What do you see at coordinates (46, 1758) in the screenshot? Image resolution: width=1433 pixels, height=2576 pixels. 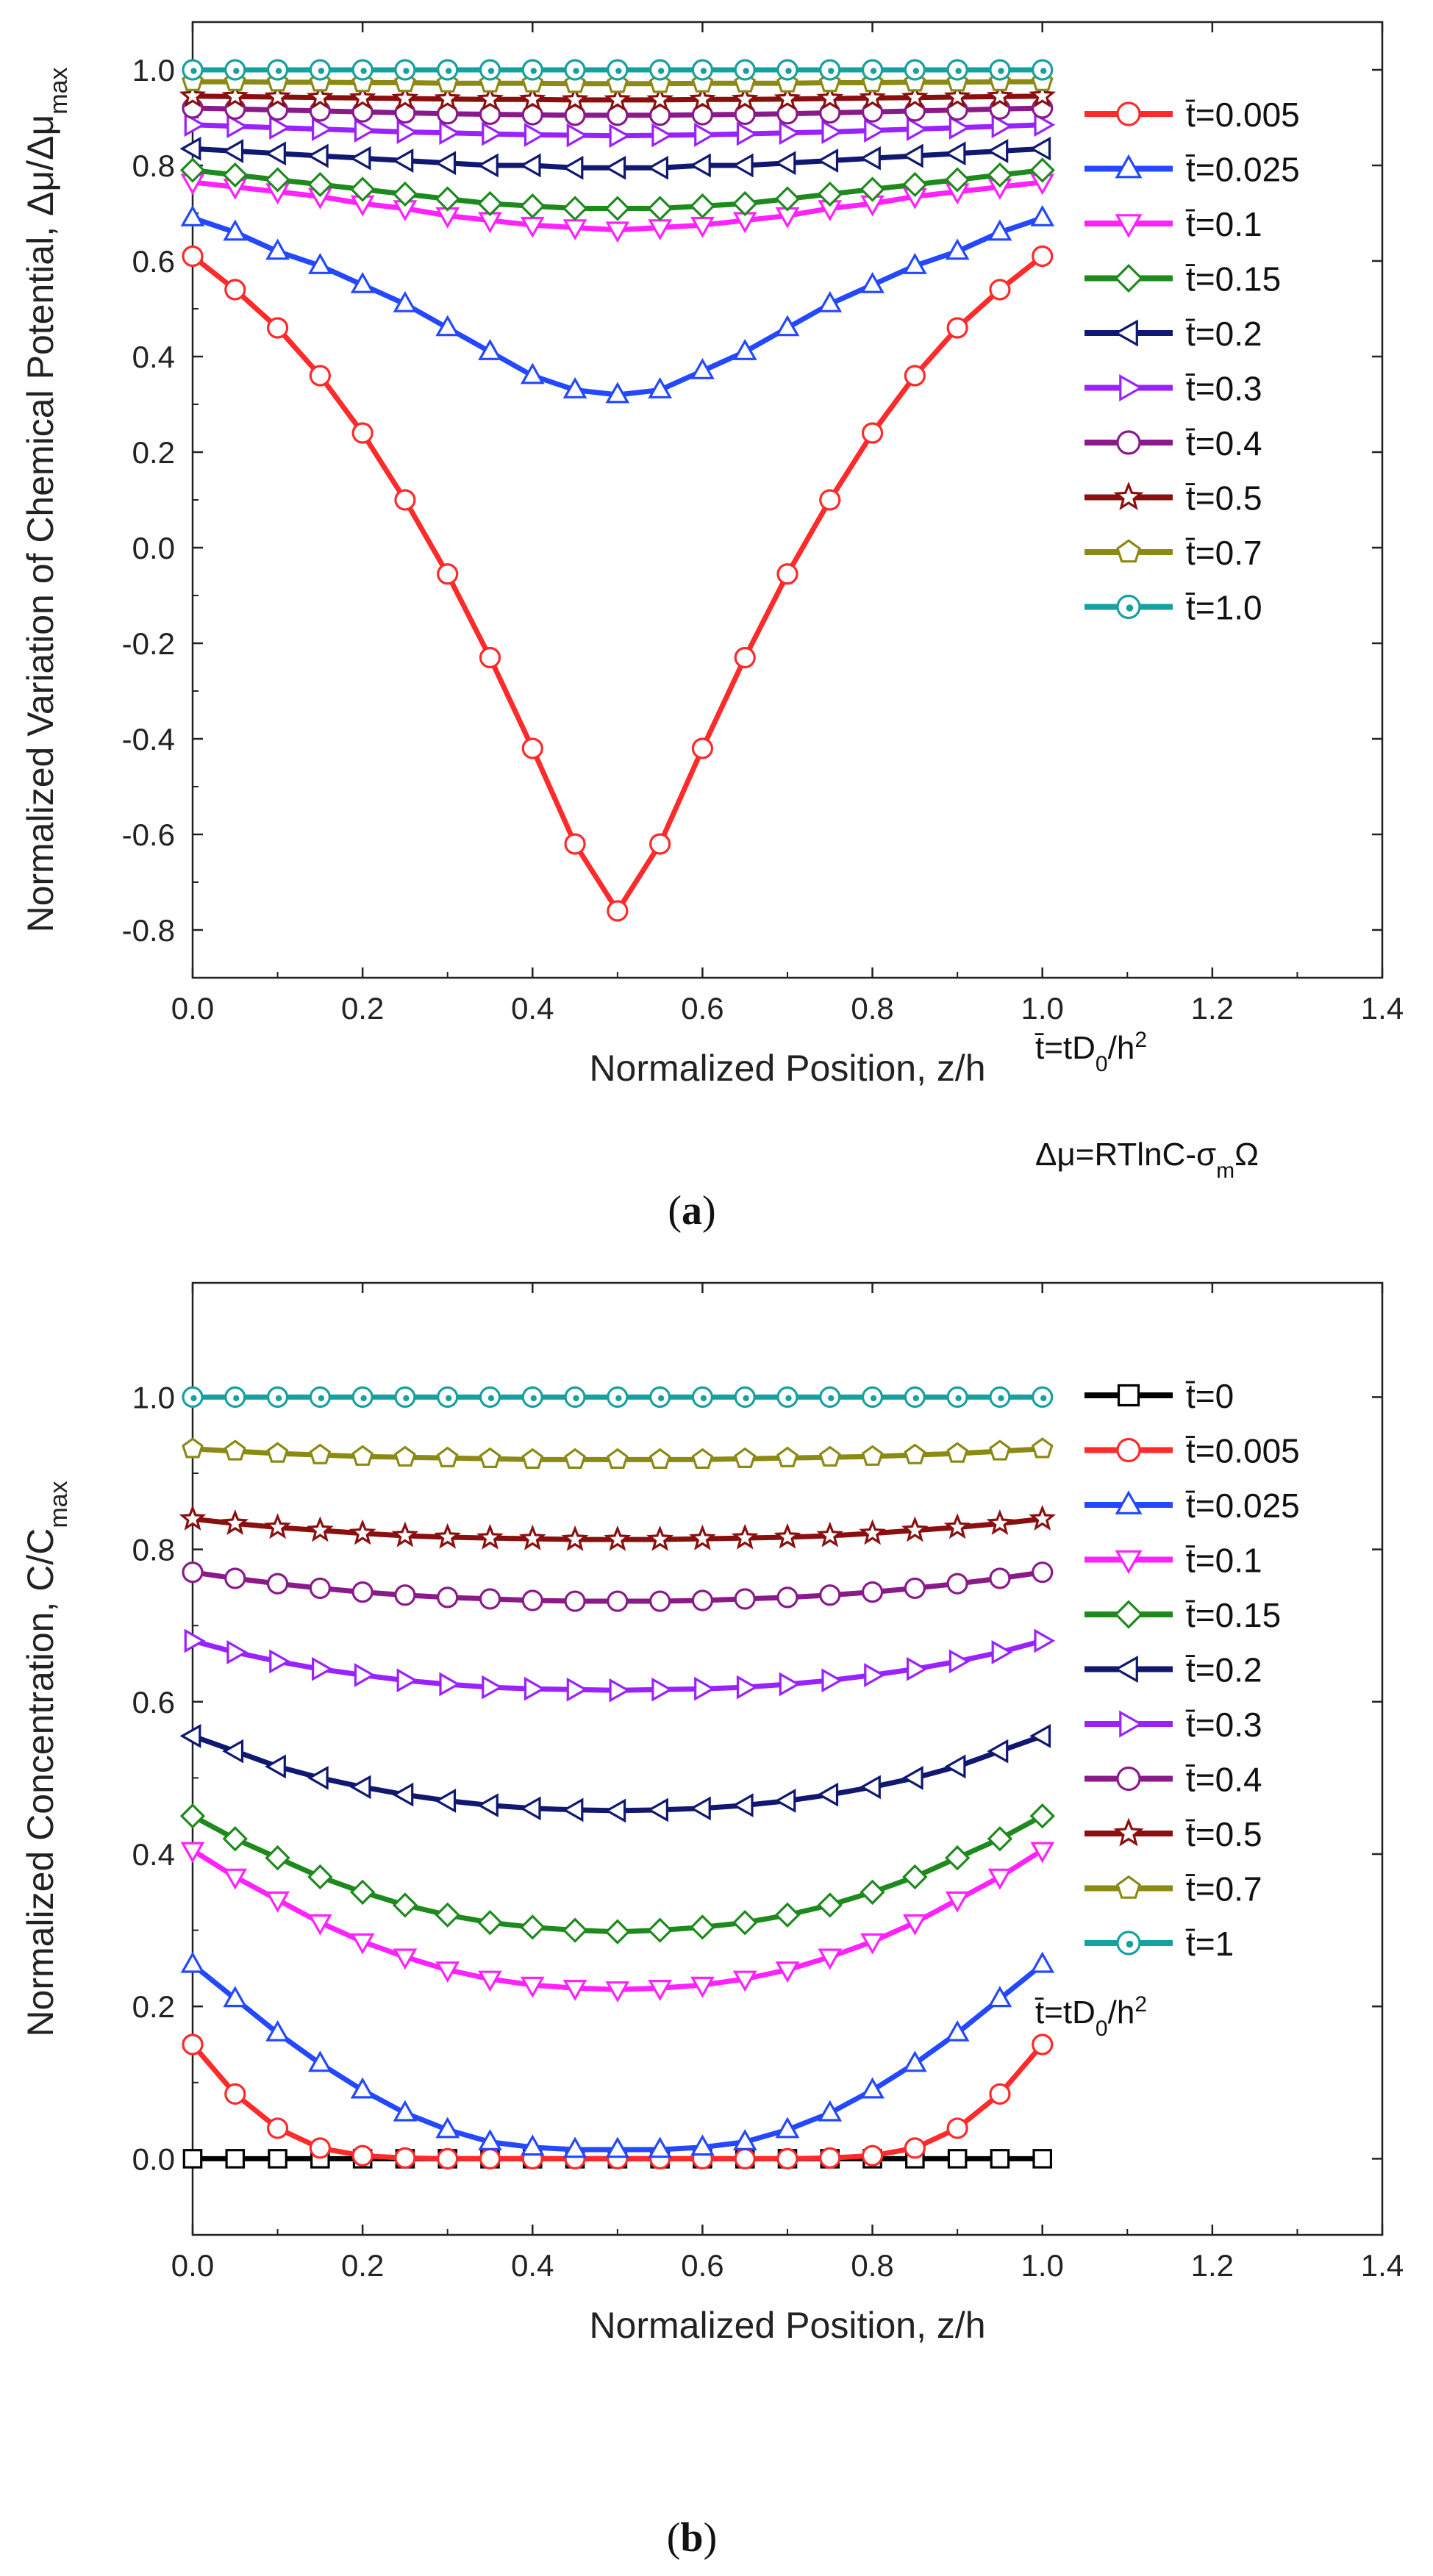 I see `y-axis-title: Normalized Concentration, C/Cmax` at bounding box center [46, 1758].